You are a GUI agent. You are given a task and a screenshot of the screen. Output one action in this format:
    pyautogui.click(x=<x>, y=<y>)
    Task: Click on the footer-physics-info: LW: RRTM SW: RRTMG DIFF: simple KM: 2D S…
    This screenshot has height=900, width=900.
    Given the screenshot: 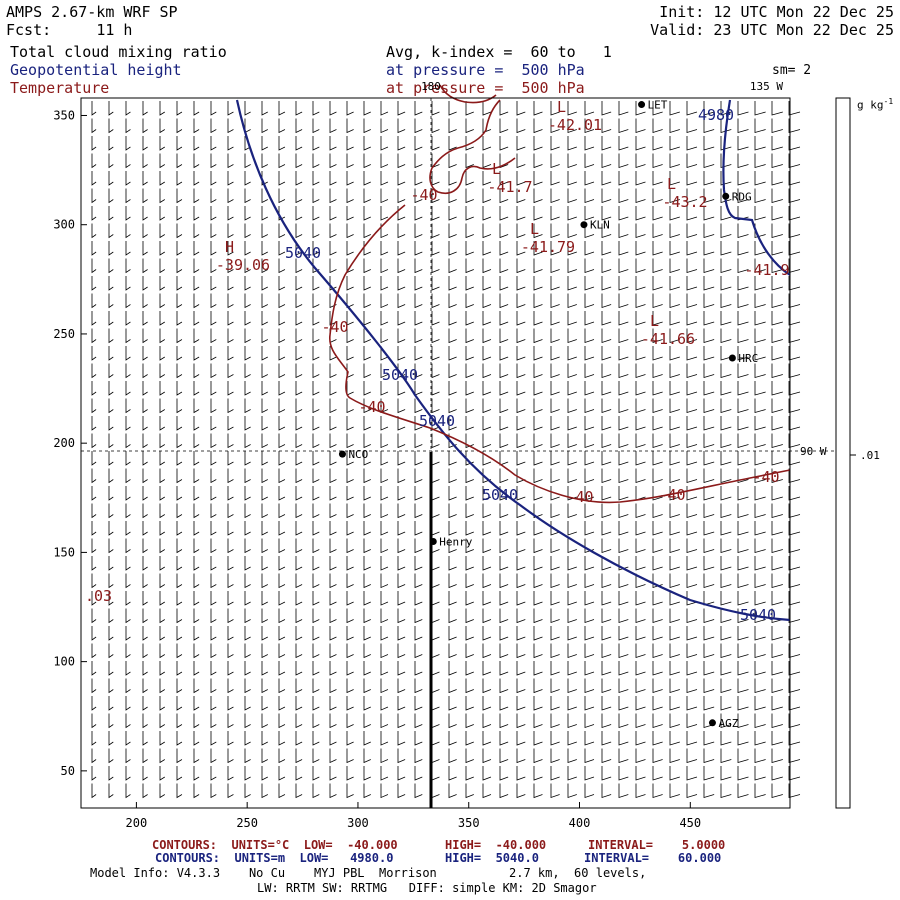 What is the action you would take?
    pyautogui.click(x=427, y=888)
    